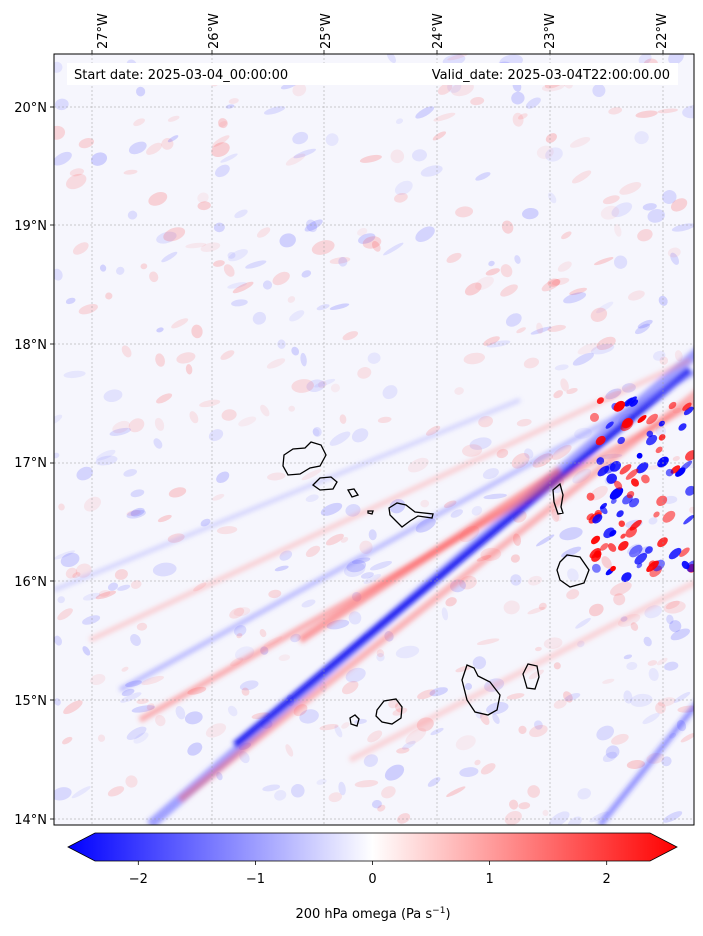 The width and height of the screenshot is (703, 936). What do you see at coordinates (389, 711) in the screenshot?
I see `island-fogo` at bounding box center [389, 711].